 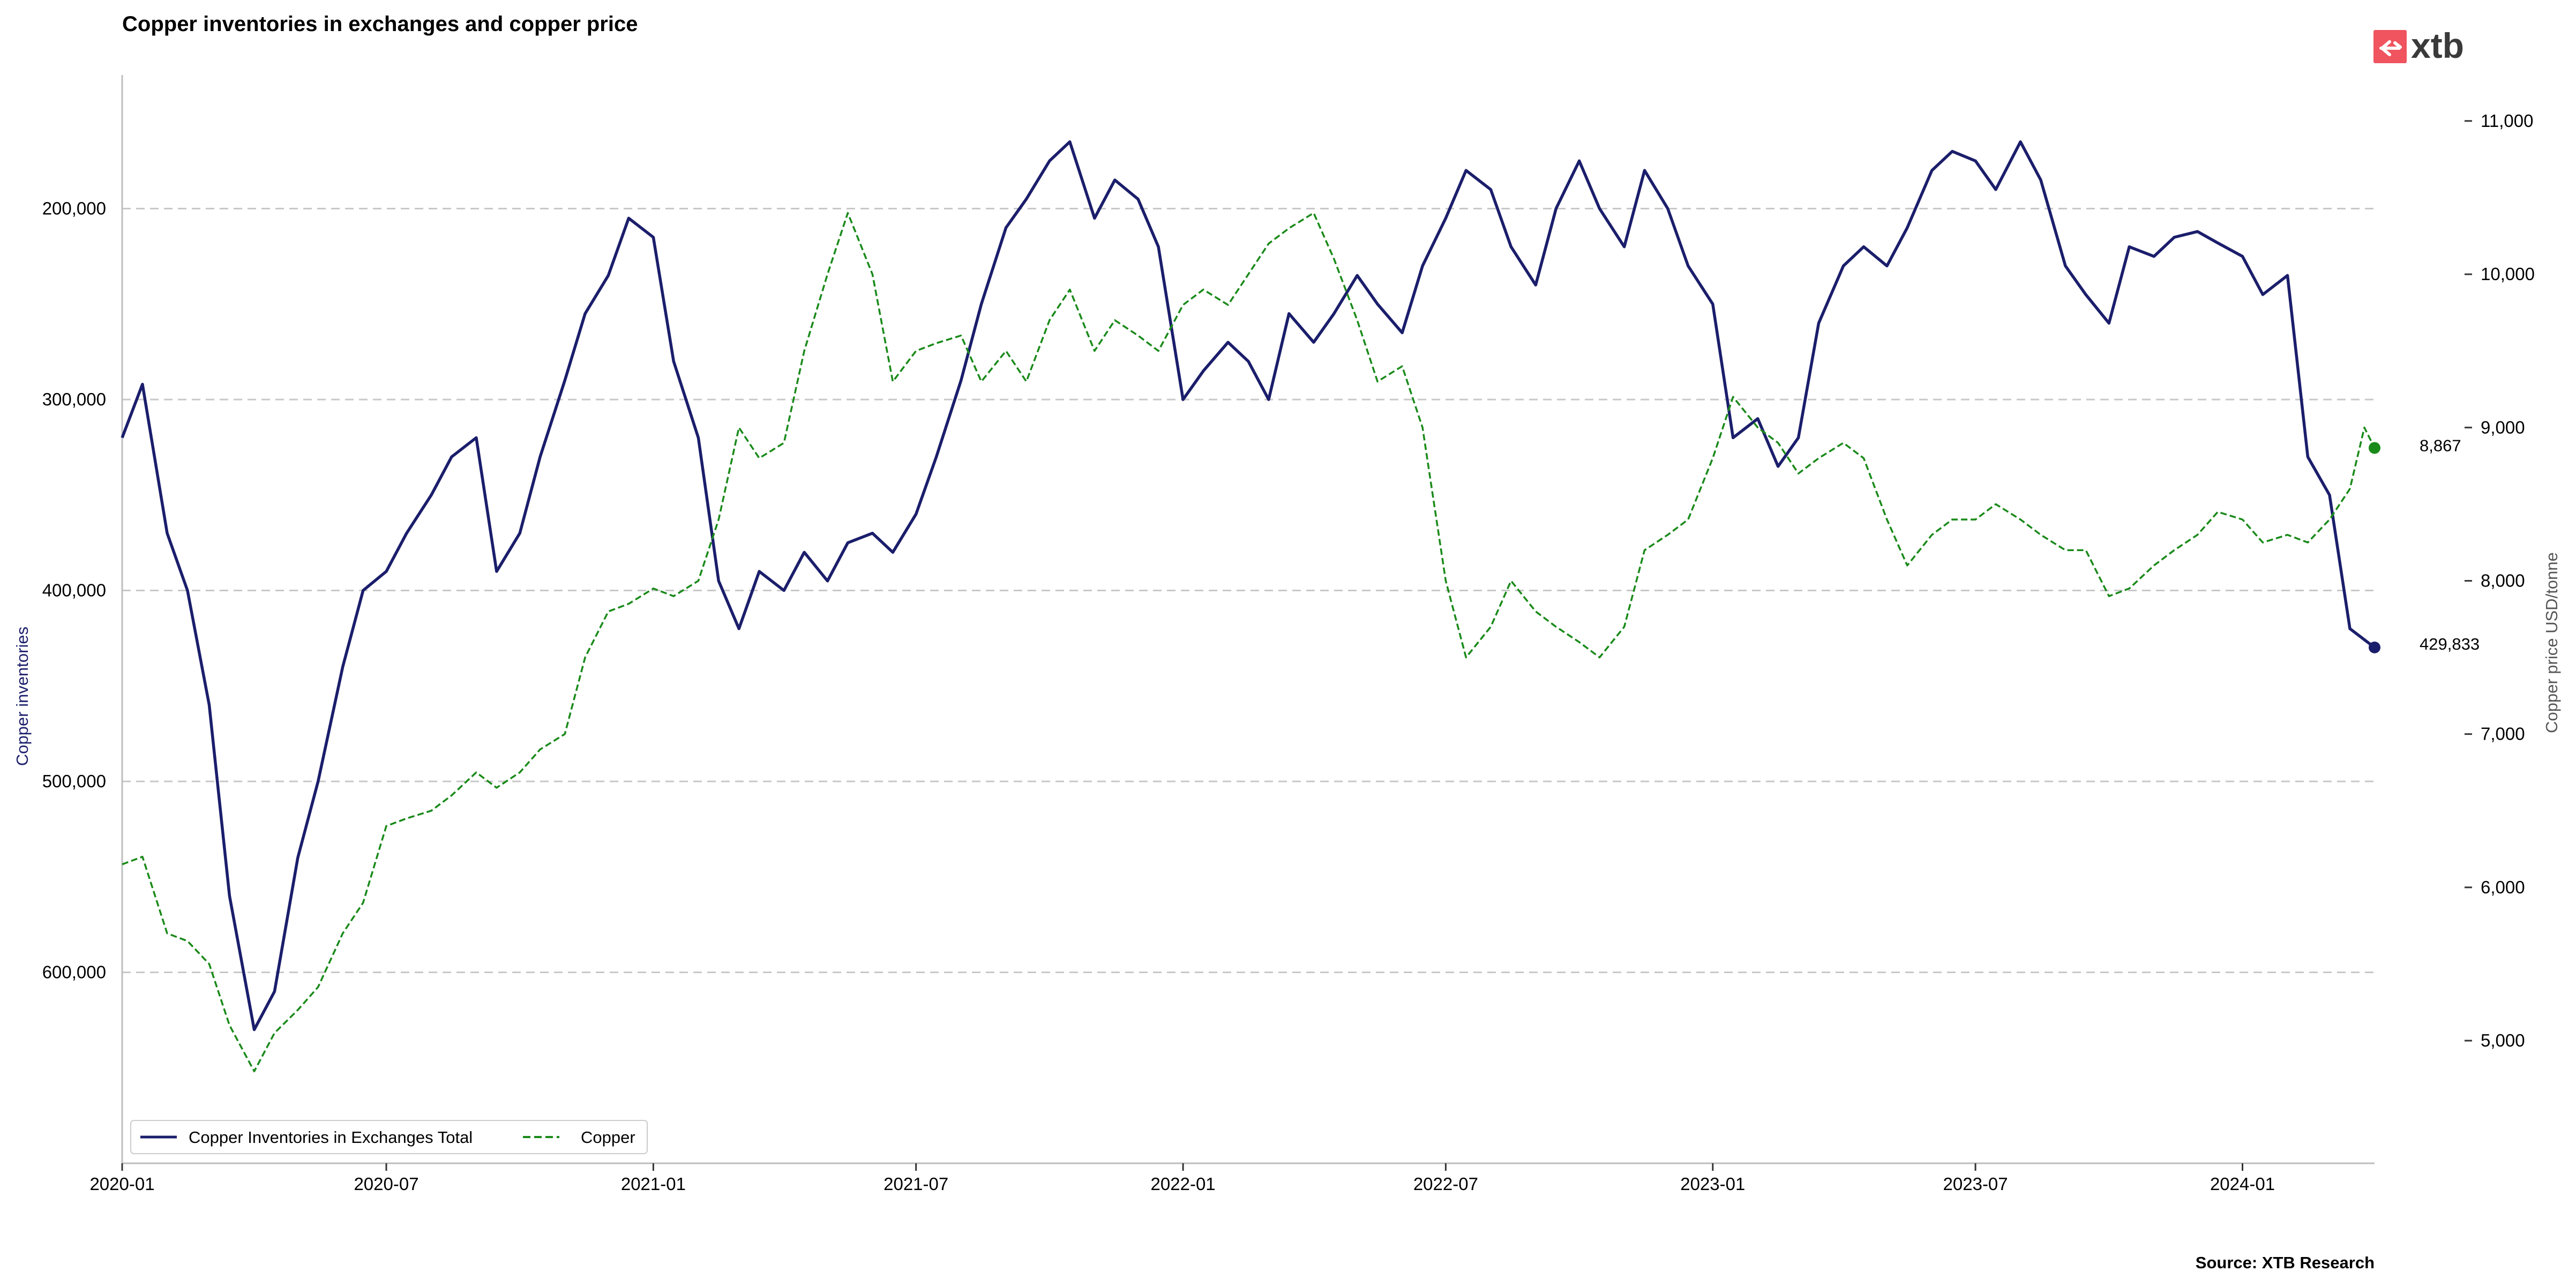 I want to click on source-note: Source: XTB Research, so click(x=2285, y=1262).